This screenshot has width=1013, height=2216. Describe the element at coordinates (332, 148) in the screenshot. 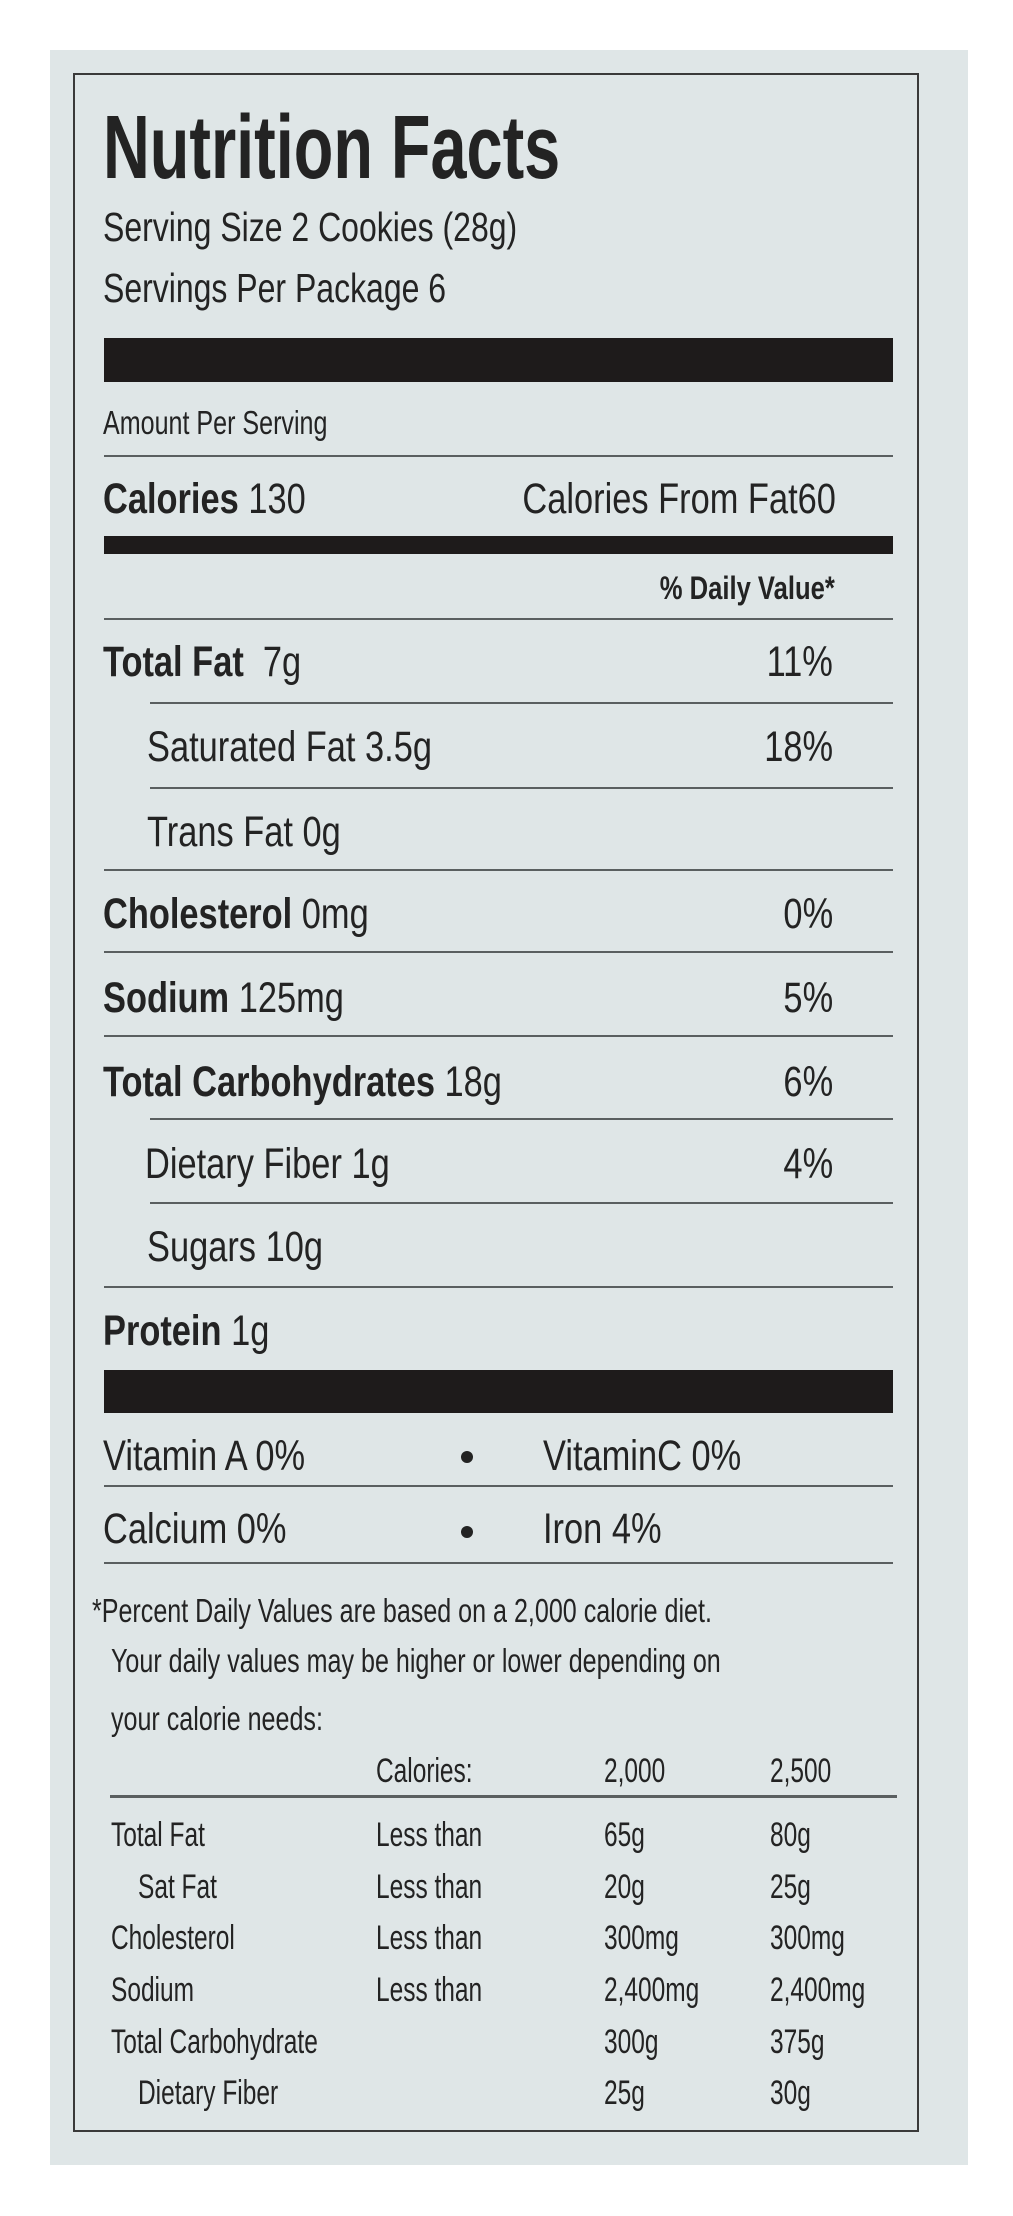

I see `label-title: Nutrition Facts` at that location.